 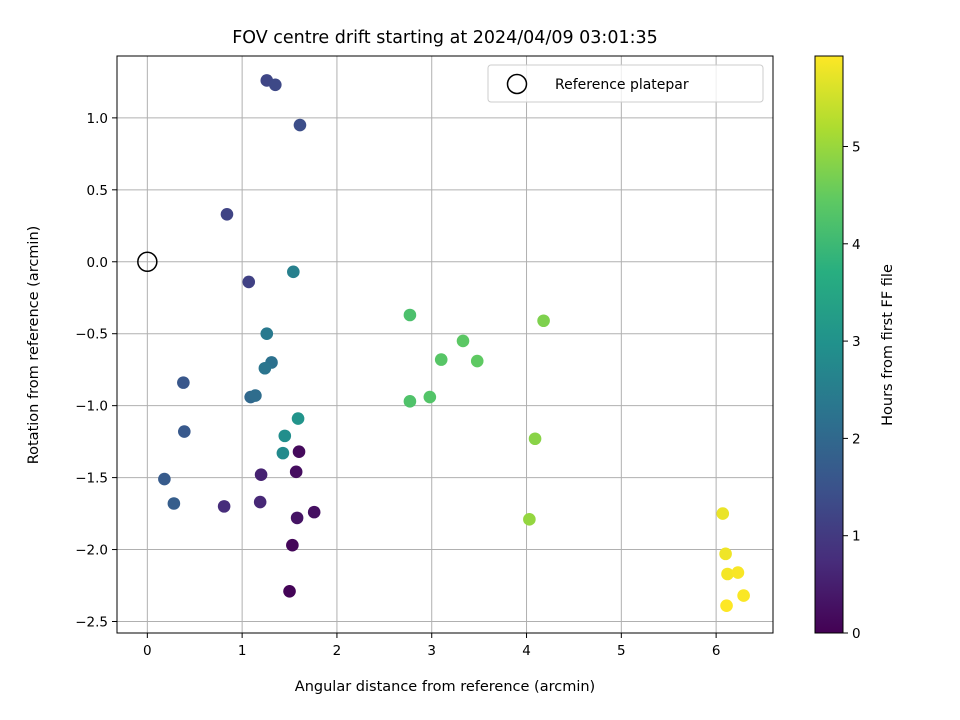 I want to click on reference-platepar-marker, so click(x=147, y=262).